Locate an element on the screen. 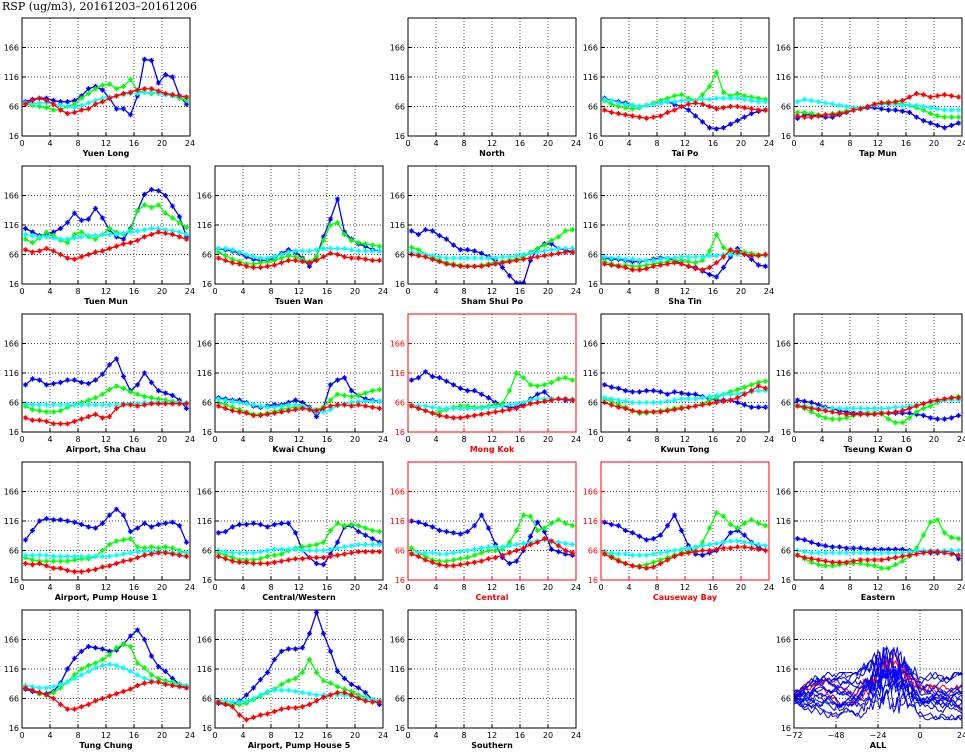  x-tick-label: 24 is located at coordinates (769, 439).